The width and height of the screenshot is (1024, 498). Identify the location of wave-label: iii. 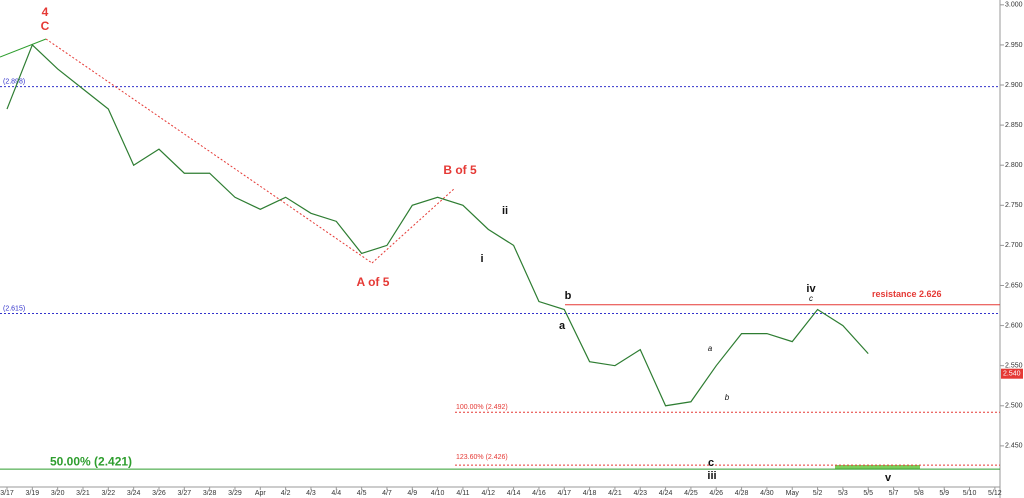
(711, 476).